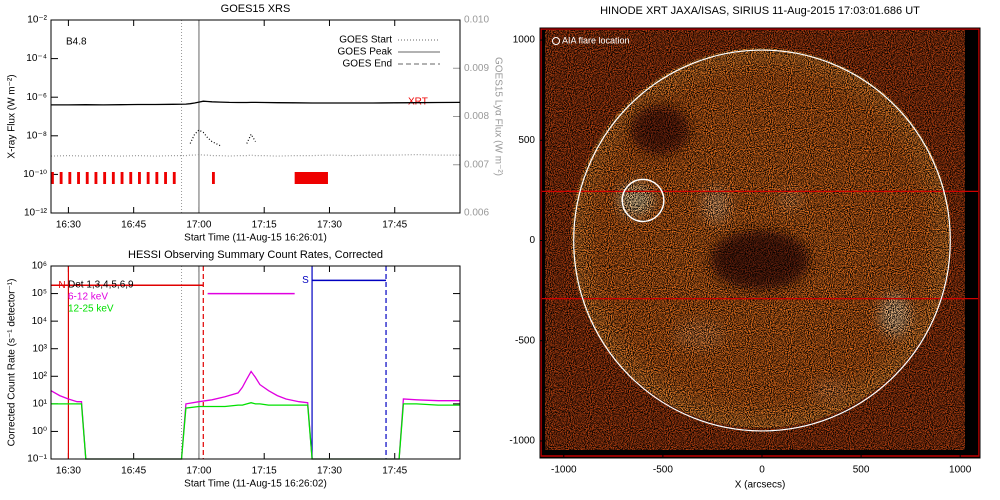 The width and height of the screenshot is (1000, 500). I want to click on x-tick-label: -500, so click(663, 470).